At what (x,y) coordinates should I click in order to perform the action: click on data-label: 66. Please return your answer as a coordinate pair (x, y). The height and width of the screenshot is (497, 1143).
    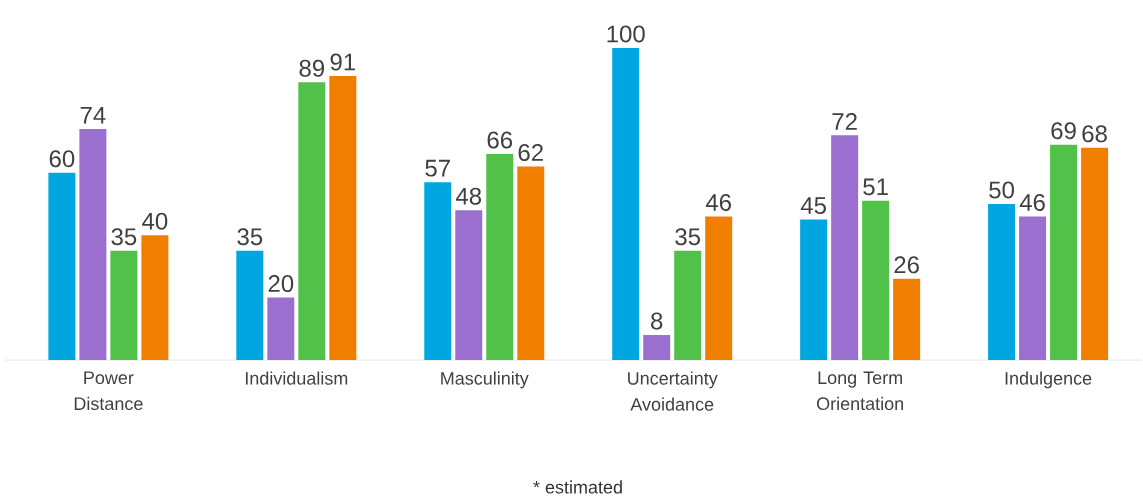
    Looking at the image, I should click on (500, 140).